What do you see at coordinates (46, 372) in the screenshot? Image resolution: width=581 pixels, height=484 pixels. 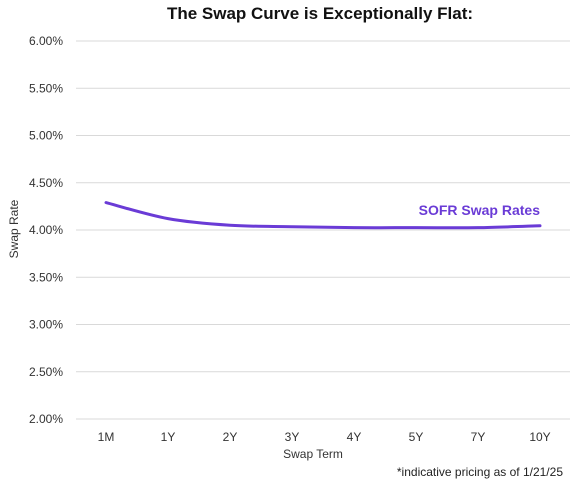 I see `y-tick-label: 2.50%` at bounding box center [46, 372].